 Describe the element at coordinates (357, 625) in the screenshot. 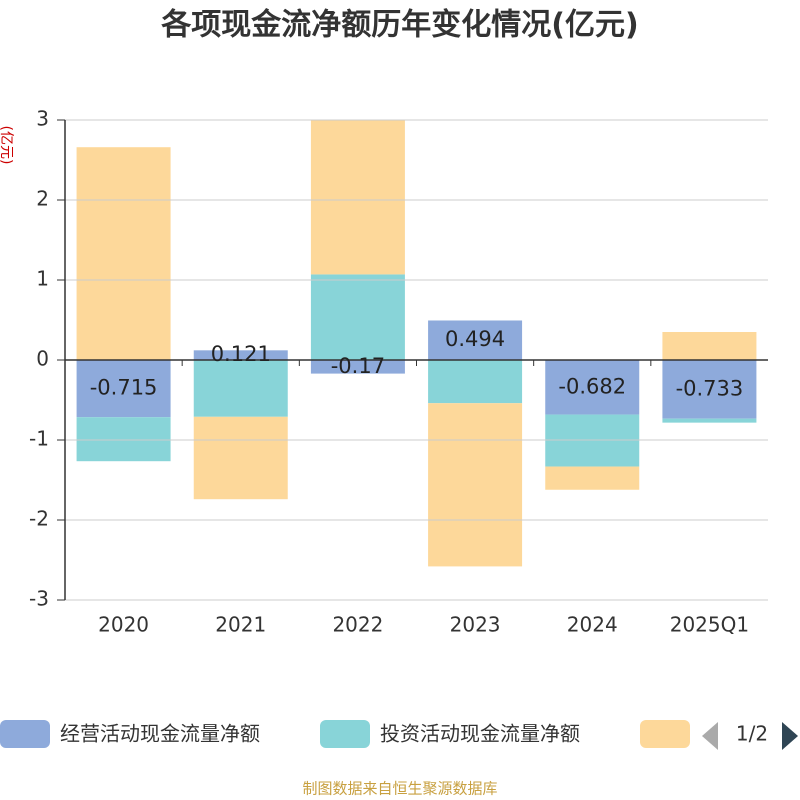

I see `x-tick-label: 2022` at that location.